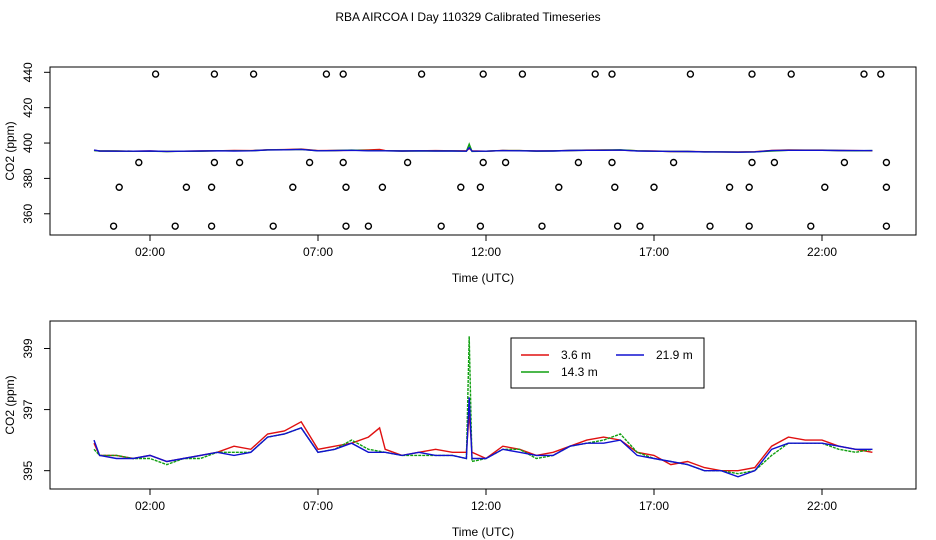 The height and width of the screenshot is (540, 936). I want to click on y-tick-label: 360, so click(28, 213).